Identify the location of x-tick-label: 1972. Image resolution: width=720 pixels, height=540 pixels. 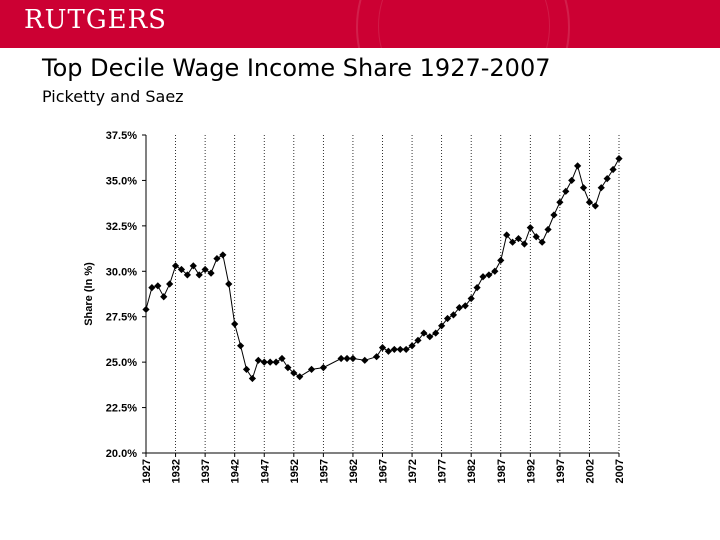
(413, 471).